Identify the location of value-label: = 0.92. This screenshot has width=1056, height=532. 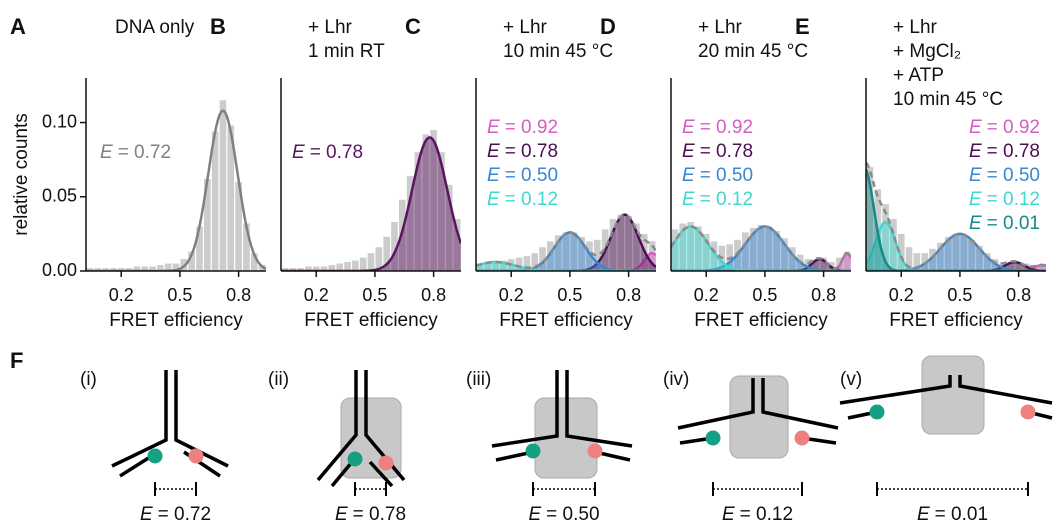
(531, 127).